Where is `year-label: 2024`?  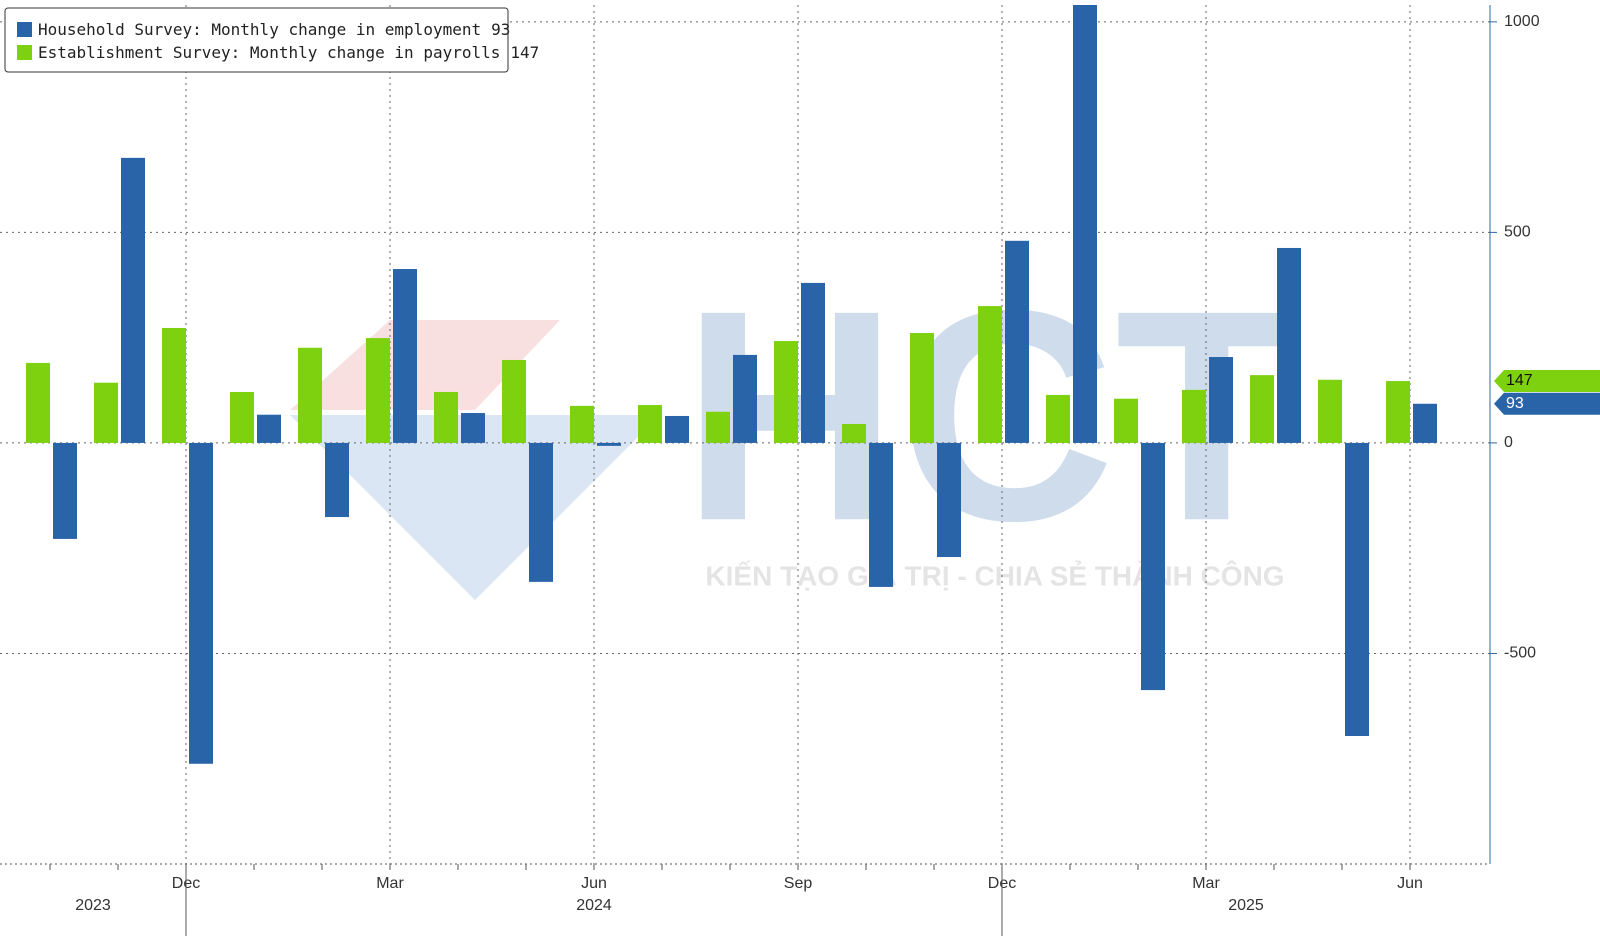
year-label: 2024 is located at coordinates (594, 905).